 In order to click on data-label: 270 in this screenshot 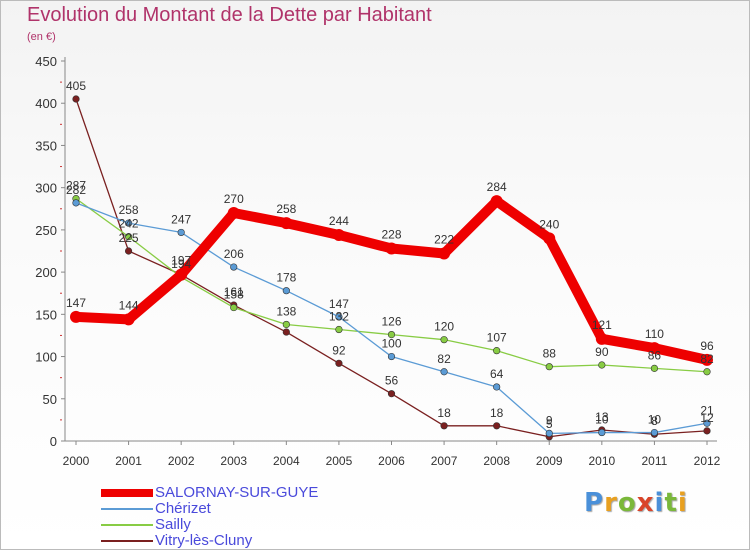, I will do `click(234, 199)`.